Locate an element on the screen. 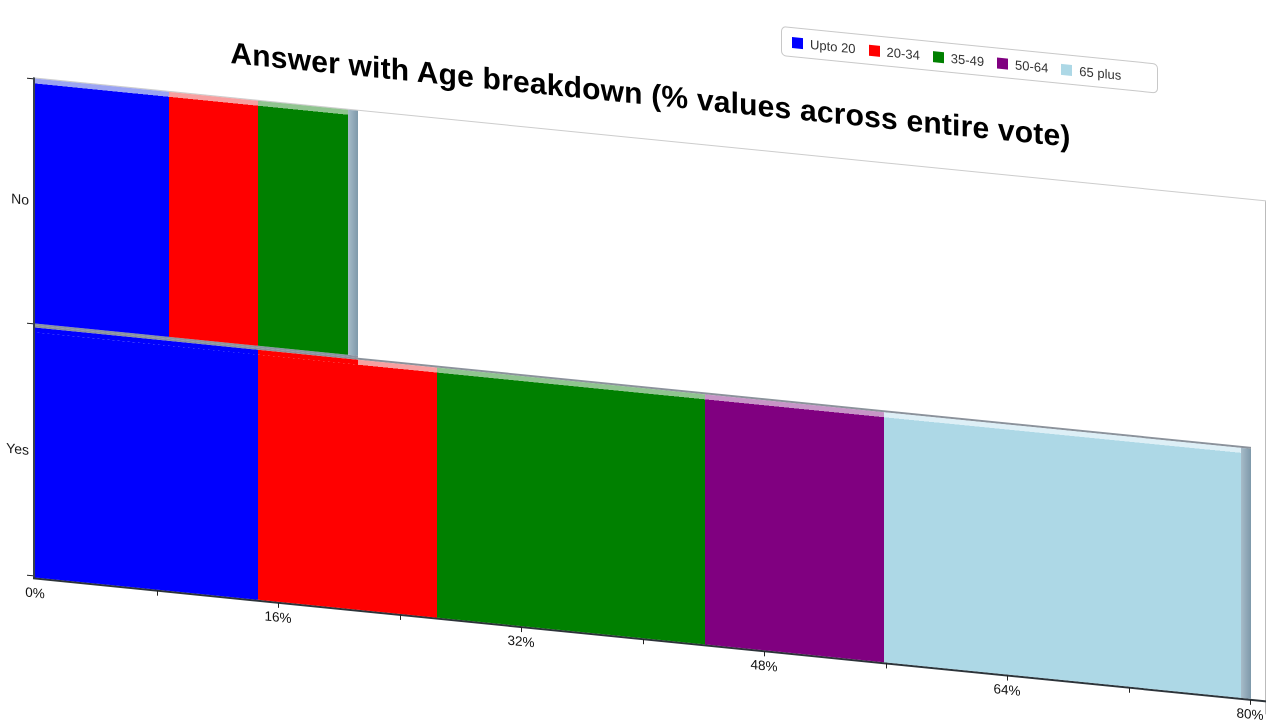 The height and width of the screenshot is (720, 1280). x-axis-tick-label: 16% is located at coordinates (278, 617).